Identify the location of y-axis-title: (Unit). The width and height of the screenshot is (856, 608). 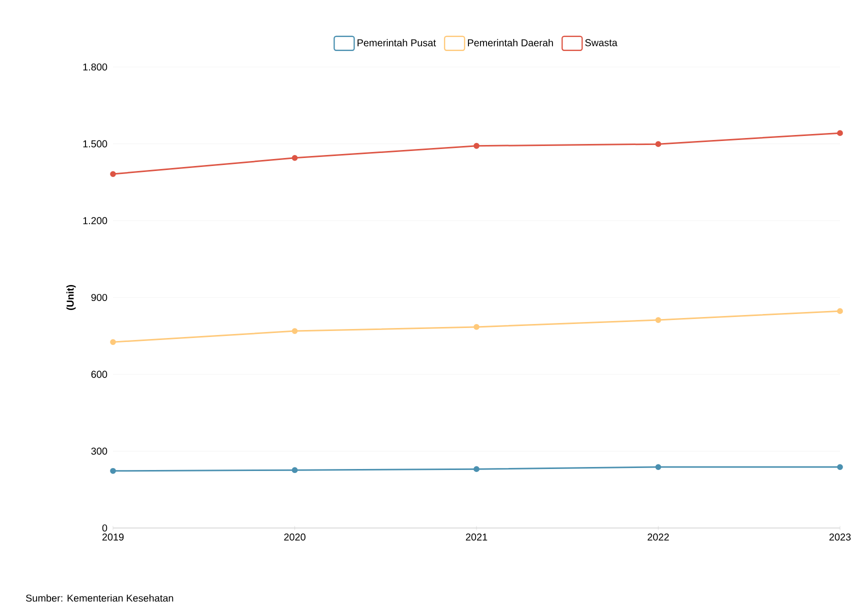
(71, 297).